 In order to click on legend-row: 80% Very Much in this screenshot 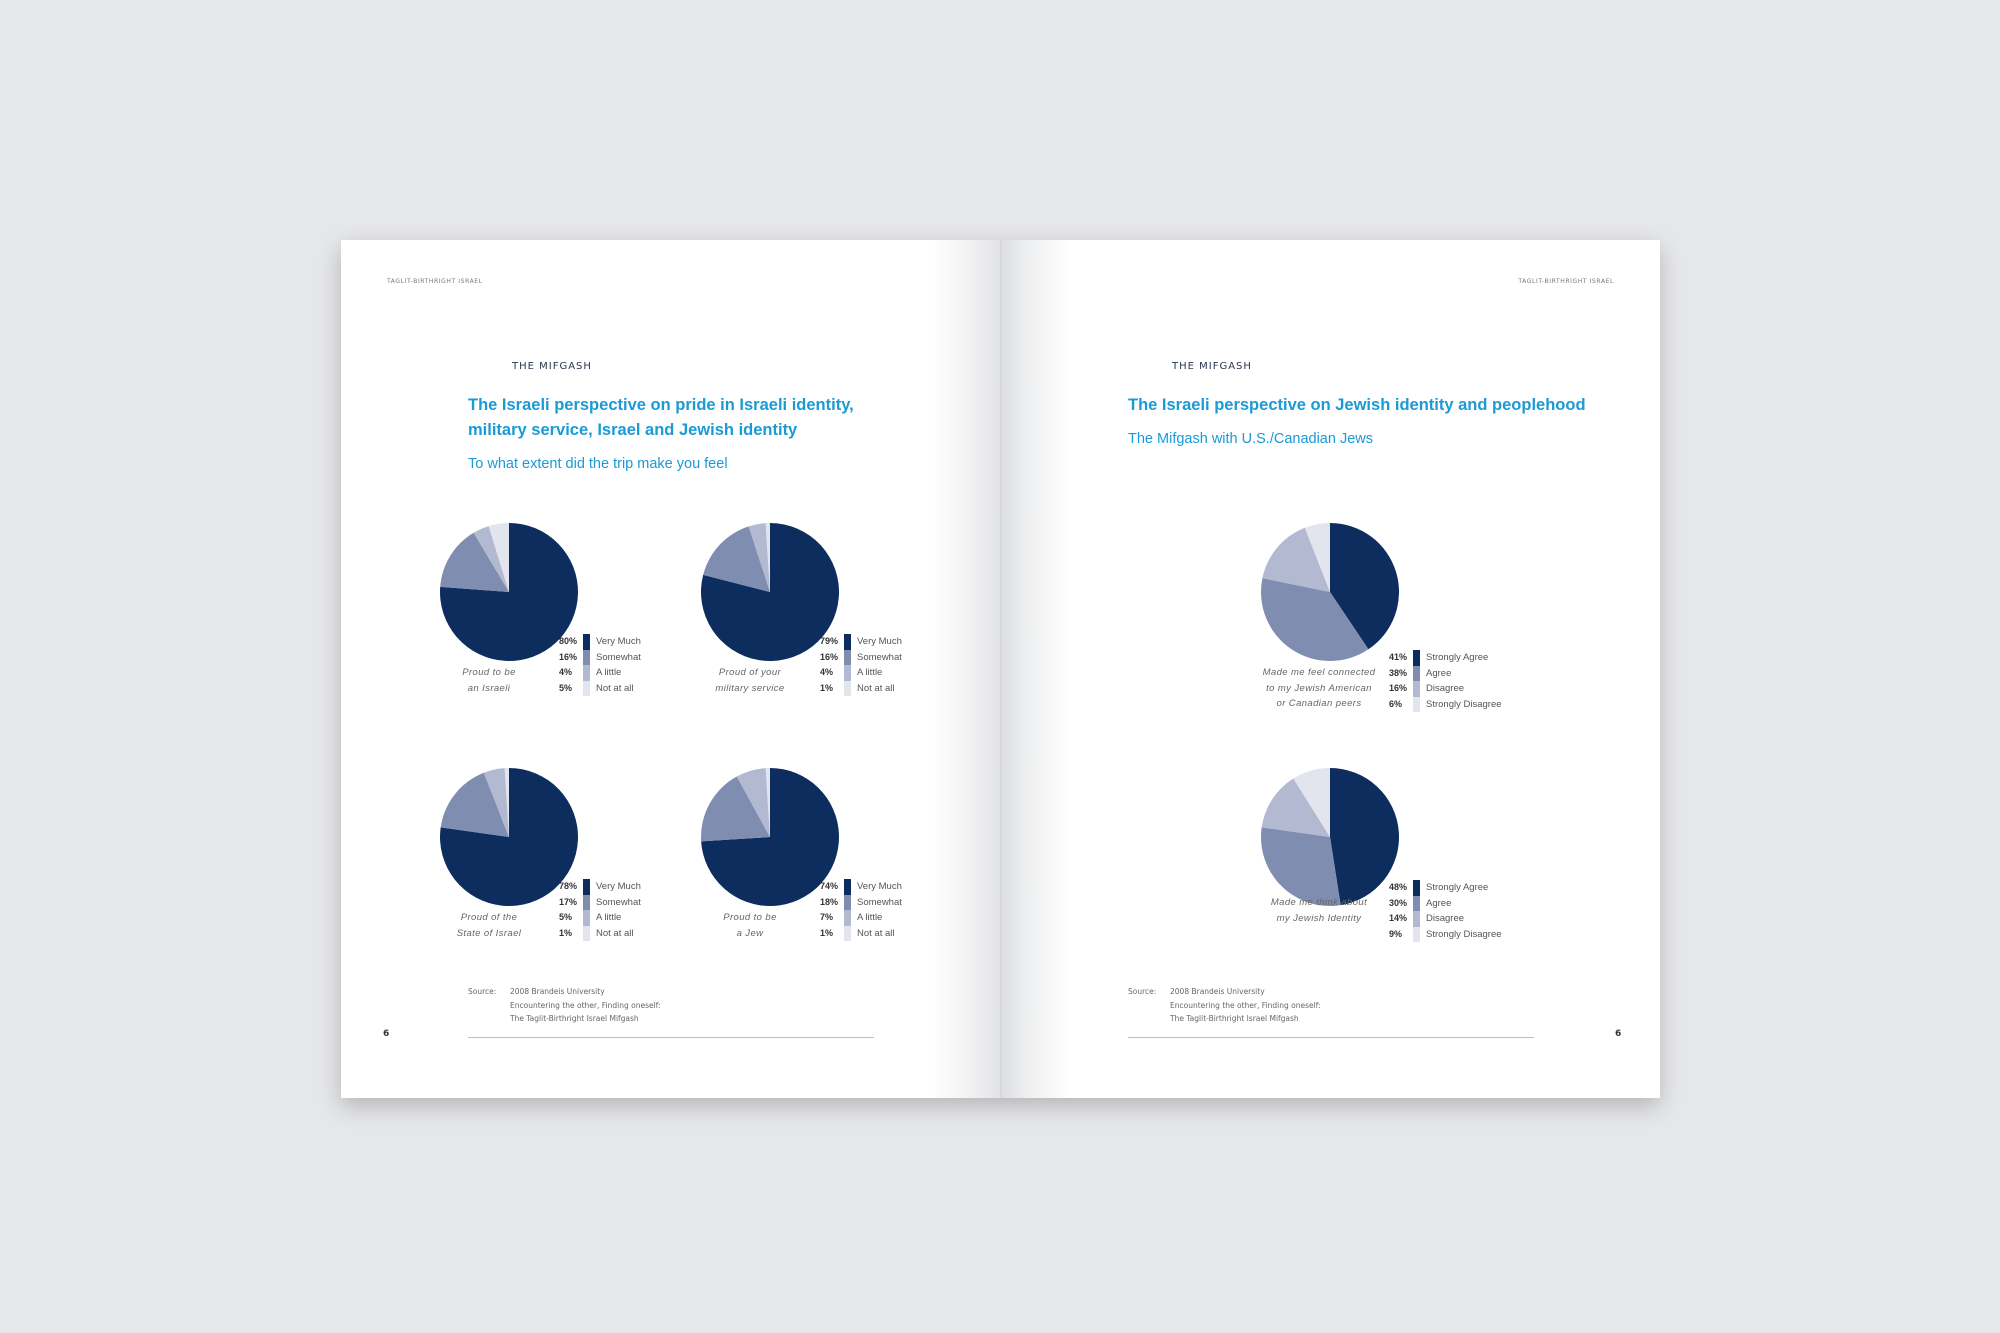, I will do `click(600, 642)`.